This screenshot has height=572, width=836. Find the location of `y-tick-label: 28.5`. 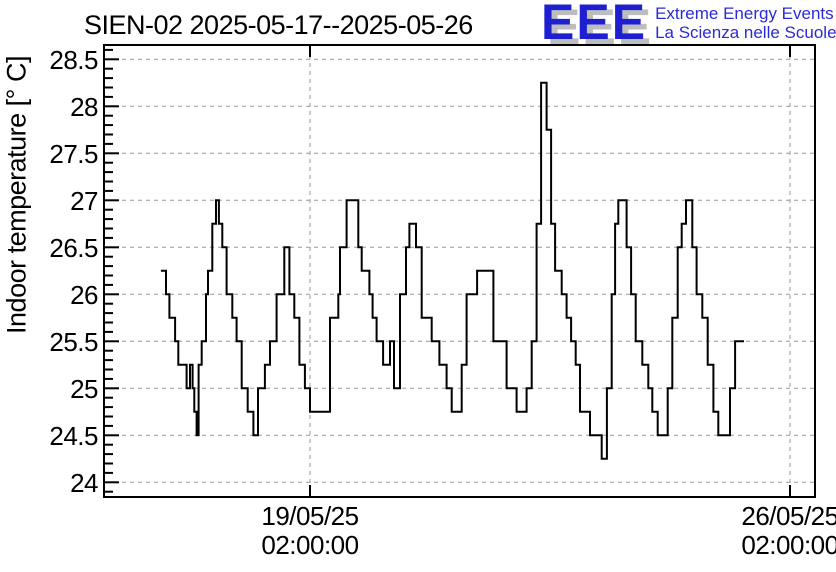

y-tick-label: 28.5 is located at coordinates (73, 60).